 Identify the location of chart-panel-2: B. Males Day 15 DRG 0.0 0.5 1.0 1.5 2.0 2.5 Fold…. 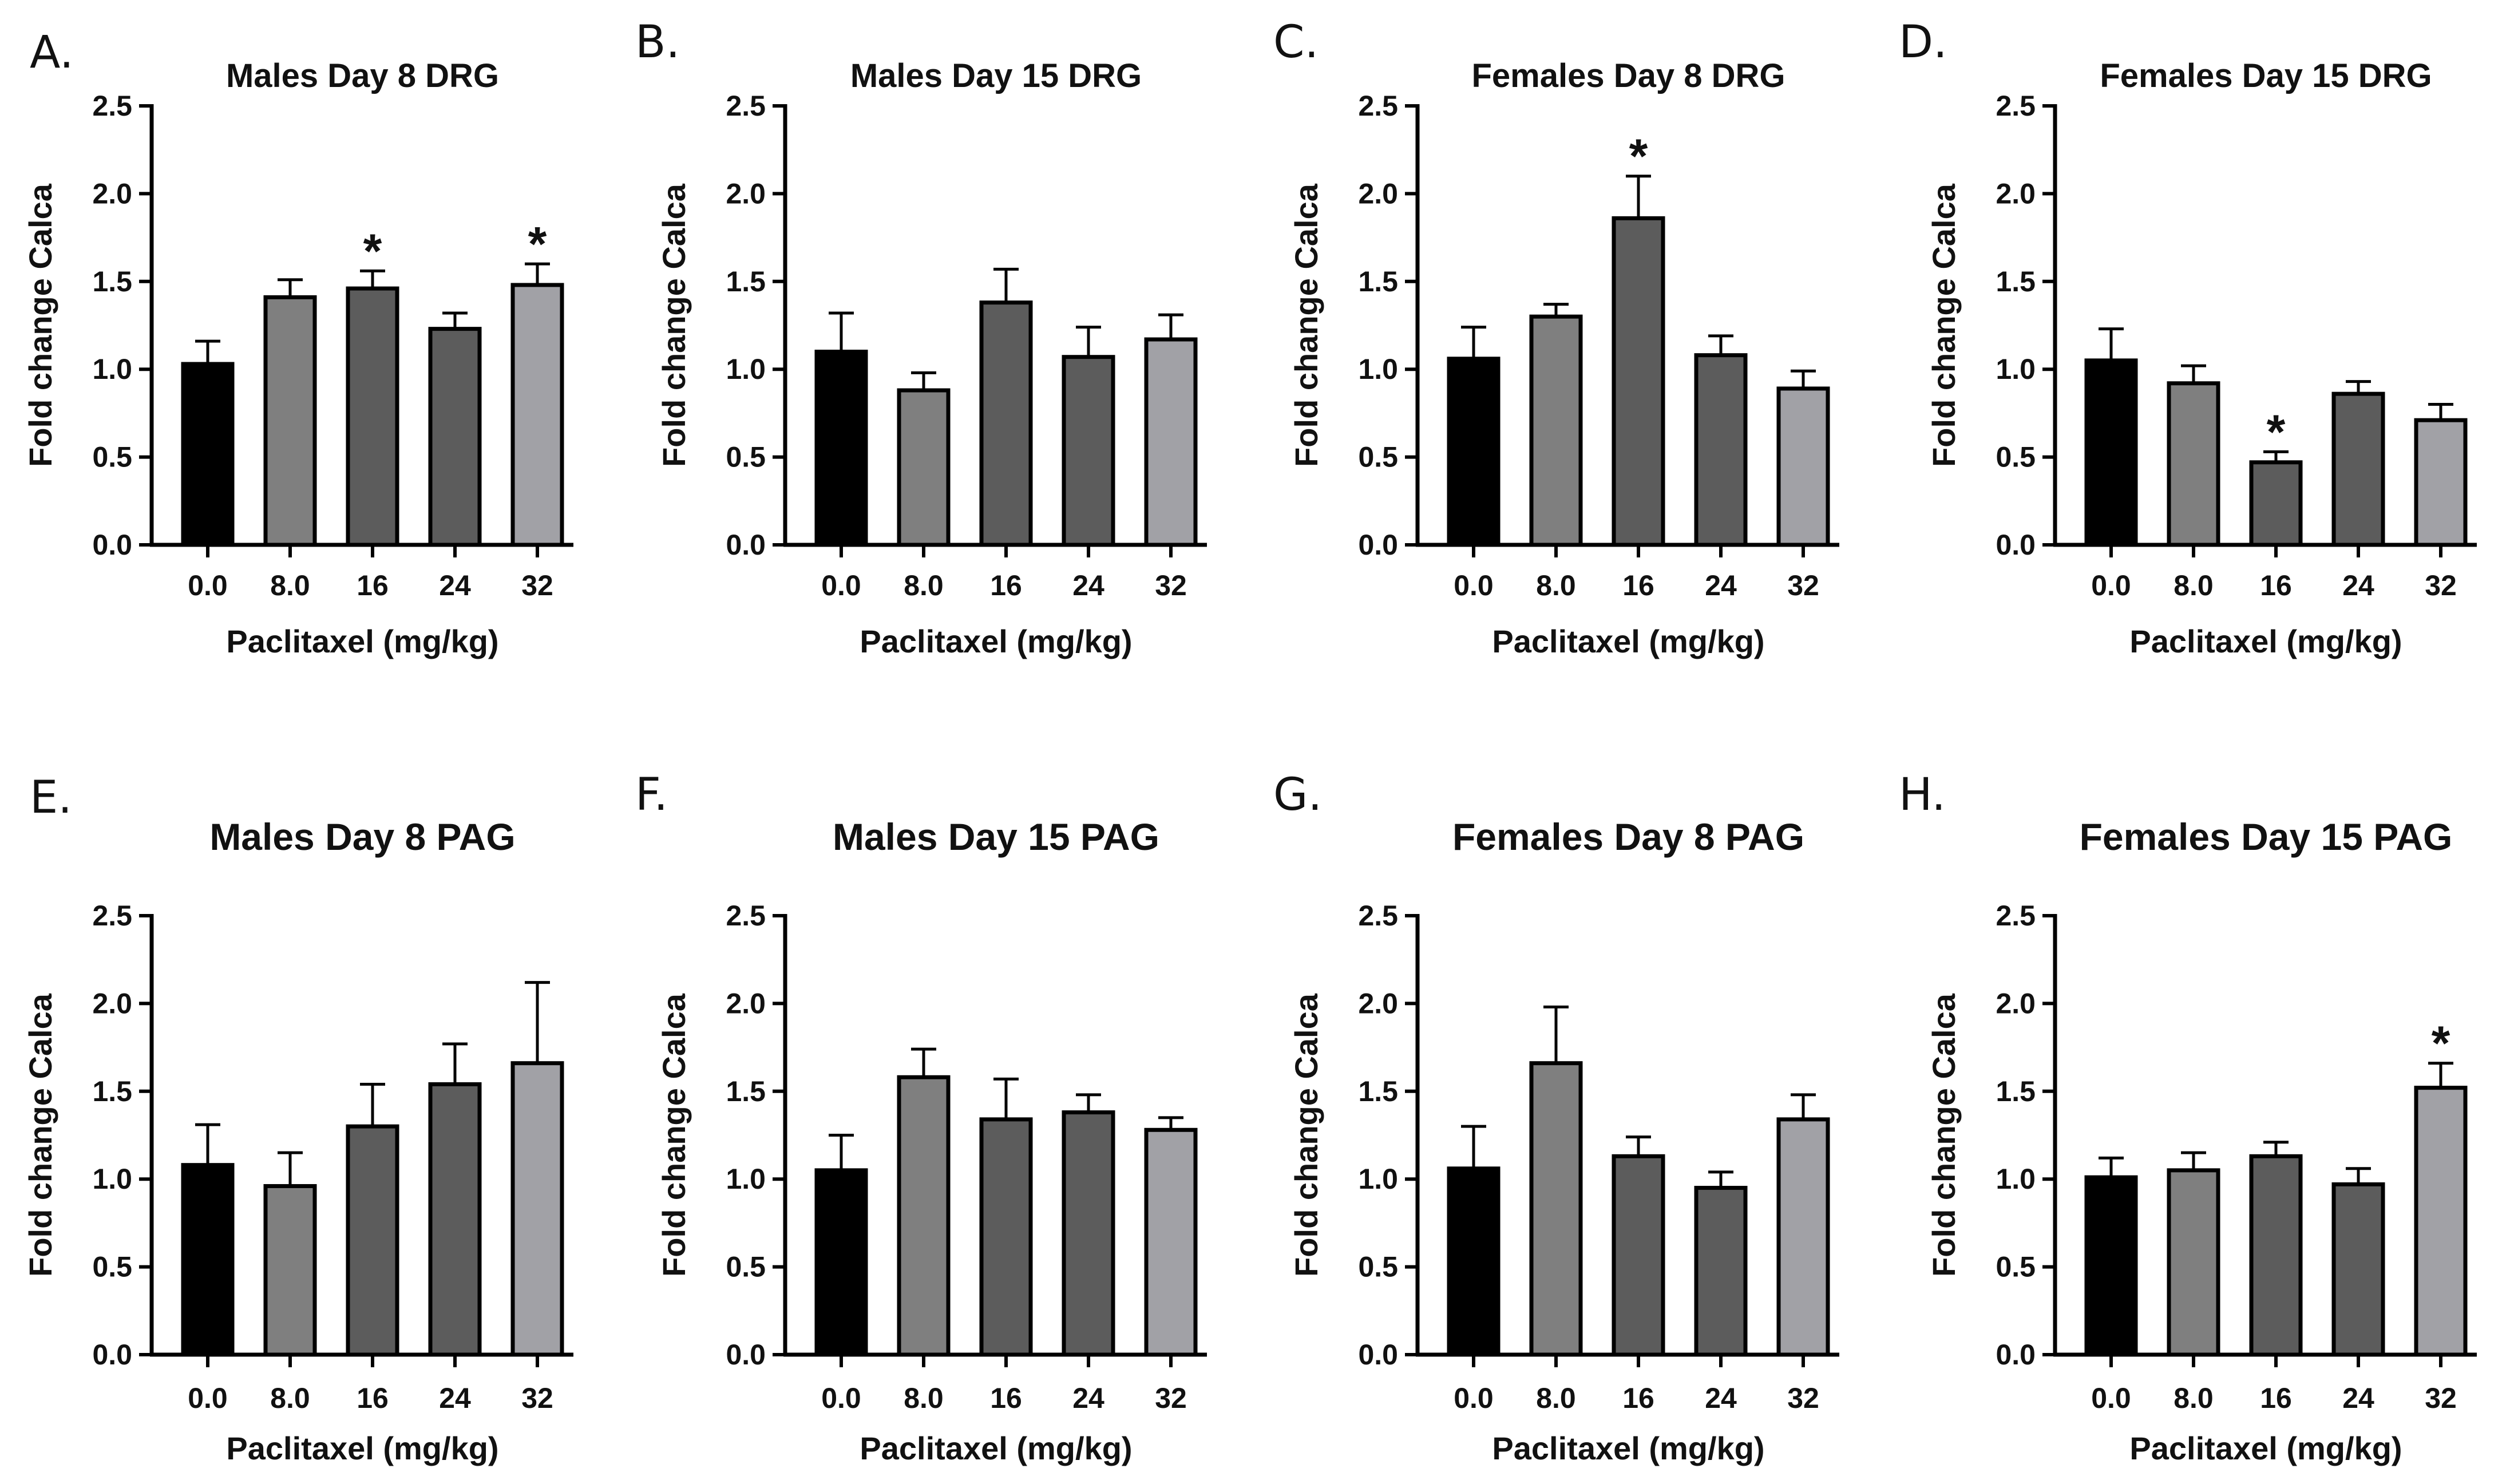
(921, 338).